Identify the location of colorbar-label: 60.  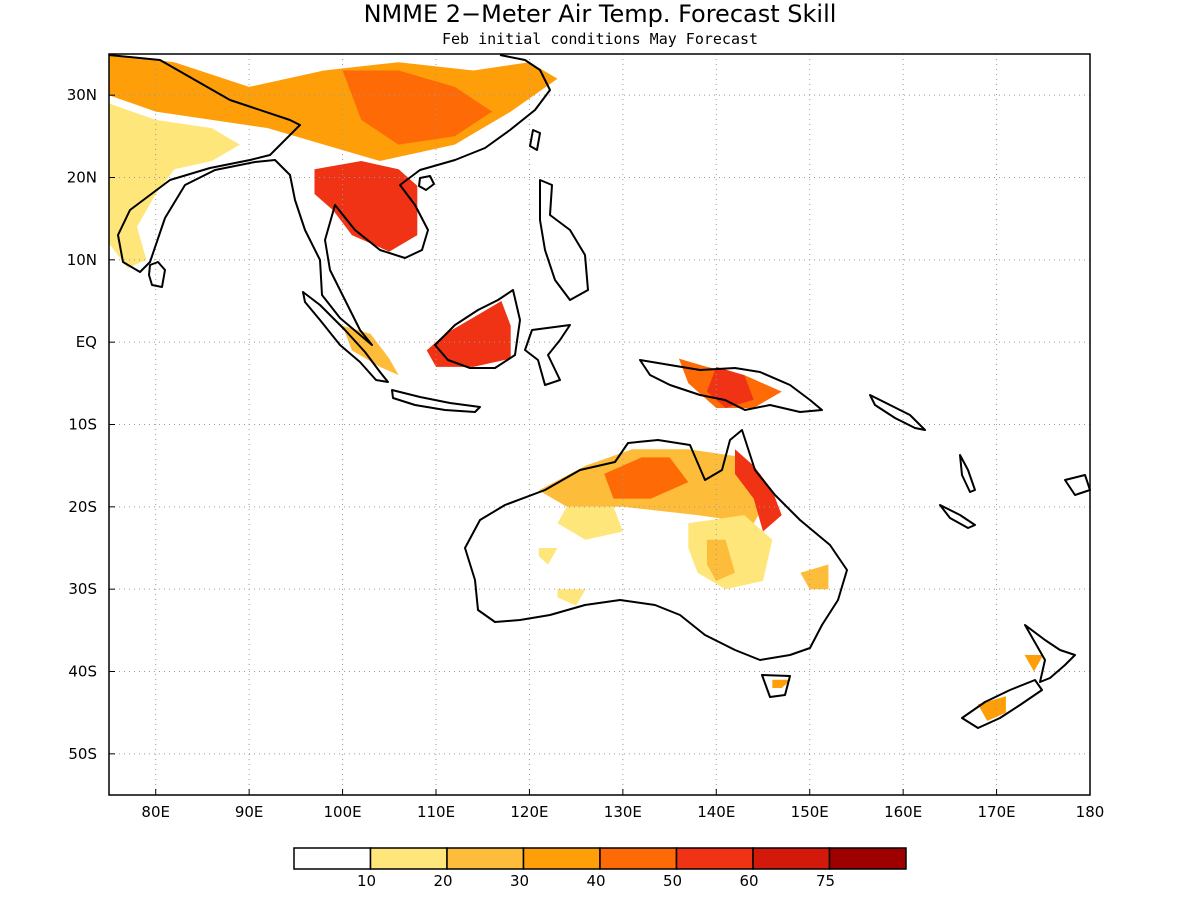
(748, 881).